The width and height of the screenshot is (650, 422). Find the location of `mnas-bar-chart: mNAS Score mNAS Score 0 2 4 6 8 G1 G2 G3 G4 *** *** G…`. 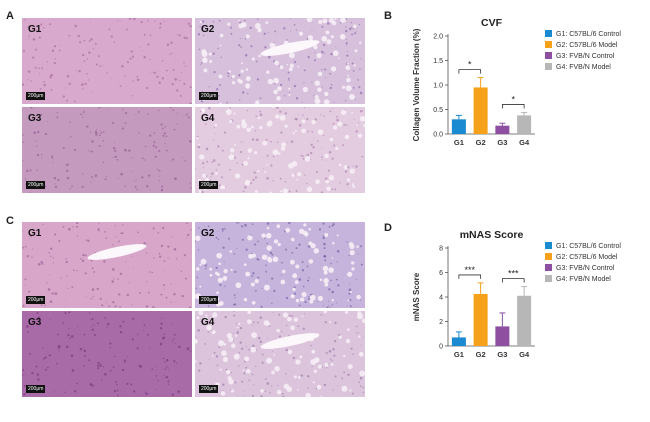

mnas-bar-chart: mNAS Score mNAS Score 0 2 4 6 8 G1 G2 G3 G4 *** *** G… is located at coordinates (516, 294).